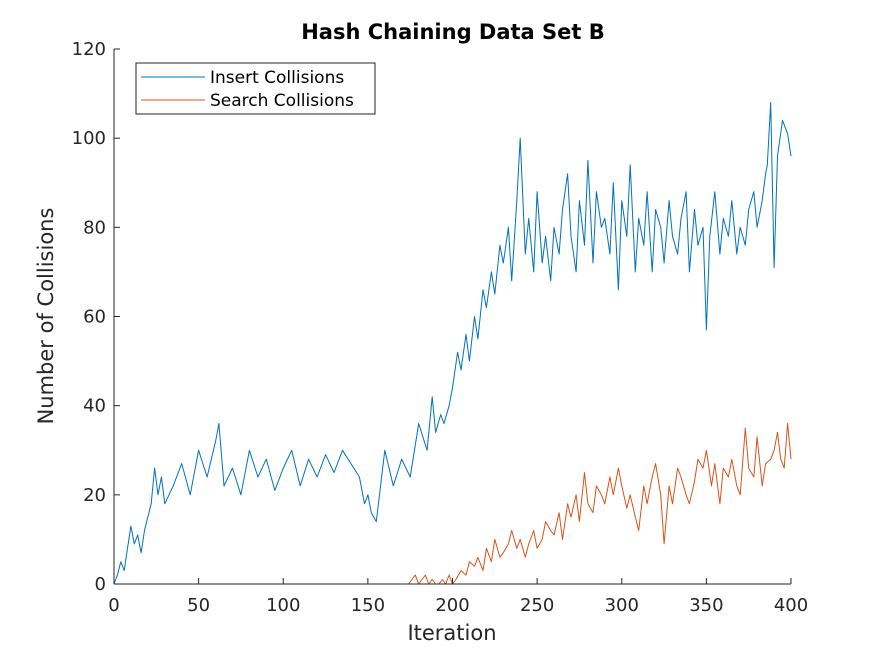 The width and height of the screenshot is (875, 656). Describe the element at coordinates (283, 605) in the screenshot. I see `x-tick-label: 100` at that location.